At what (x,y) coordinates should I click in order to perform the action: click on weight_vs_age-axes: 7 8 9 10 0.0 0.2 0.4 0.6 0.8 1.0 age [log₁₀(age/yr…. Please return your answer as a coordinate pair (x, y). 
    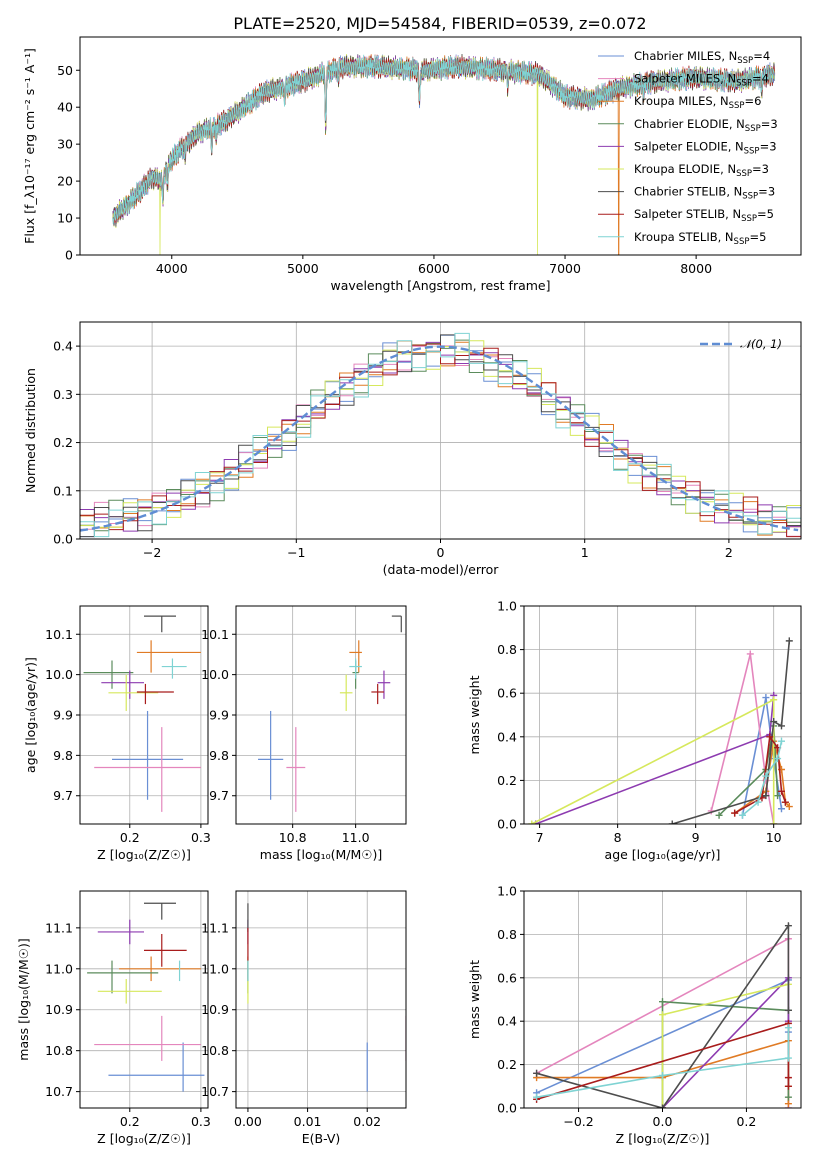
    Looking at the image, I should click on (634, 730).